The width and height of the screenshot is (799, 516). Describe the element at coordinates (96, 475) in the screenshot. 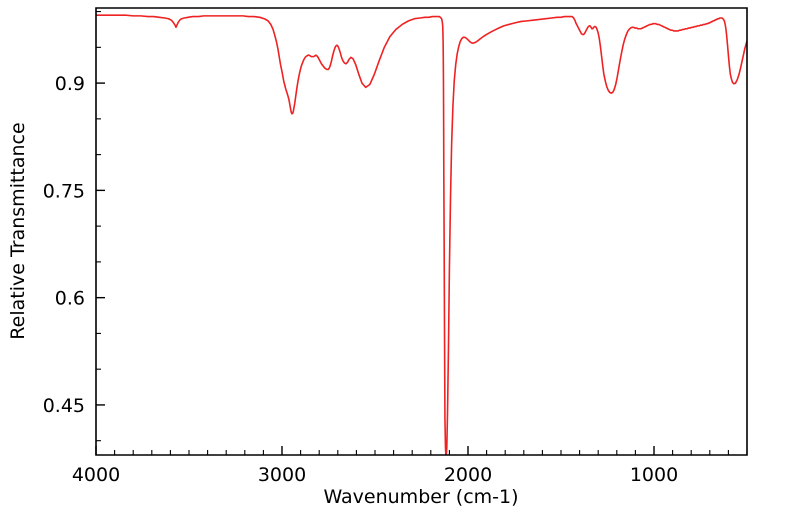

I see `x-tick-label-4000: 4000` at that location.